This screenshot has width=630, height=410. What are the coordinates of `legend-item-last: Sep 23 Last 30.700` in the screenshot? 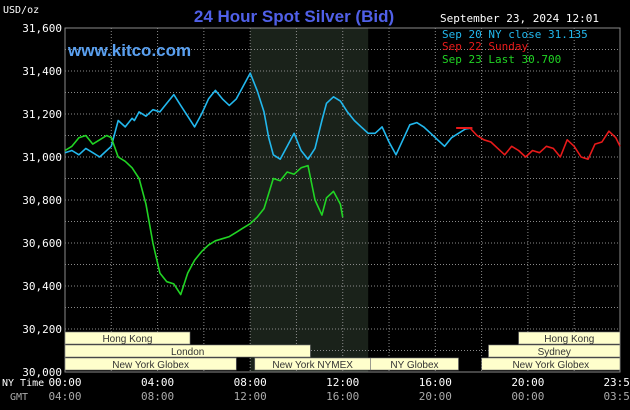 It's located at (501, 59).